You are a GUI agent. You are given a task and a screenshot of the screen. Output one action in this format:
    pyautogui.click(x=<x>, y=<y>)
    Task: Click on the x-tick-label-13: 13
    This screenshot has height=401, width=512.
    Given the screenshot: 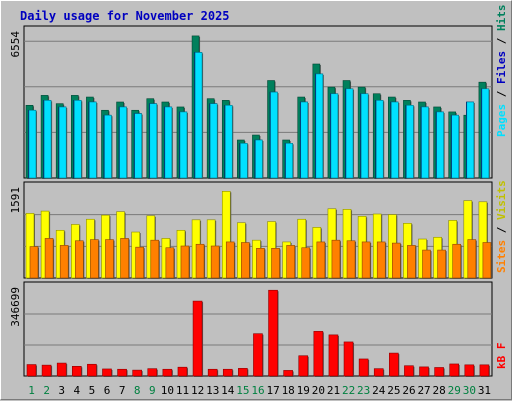 What is the action you would take?
    pyautogui.click(x=212, y=390)
    